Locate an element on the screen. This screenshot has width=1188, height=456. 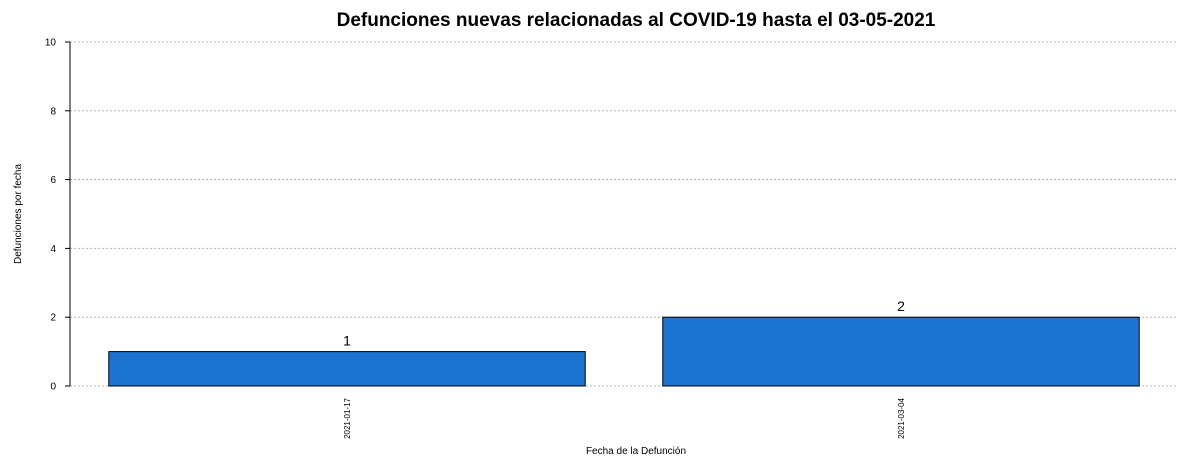
y-tick-label-5: 10 is located at coordinates (51, 43).